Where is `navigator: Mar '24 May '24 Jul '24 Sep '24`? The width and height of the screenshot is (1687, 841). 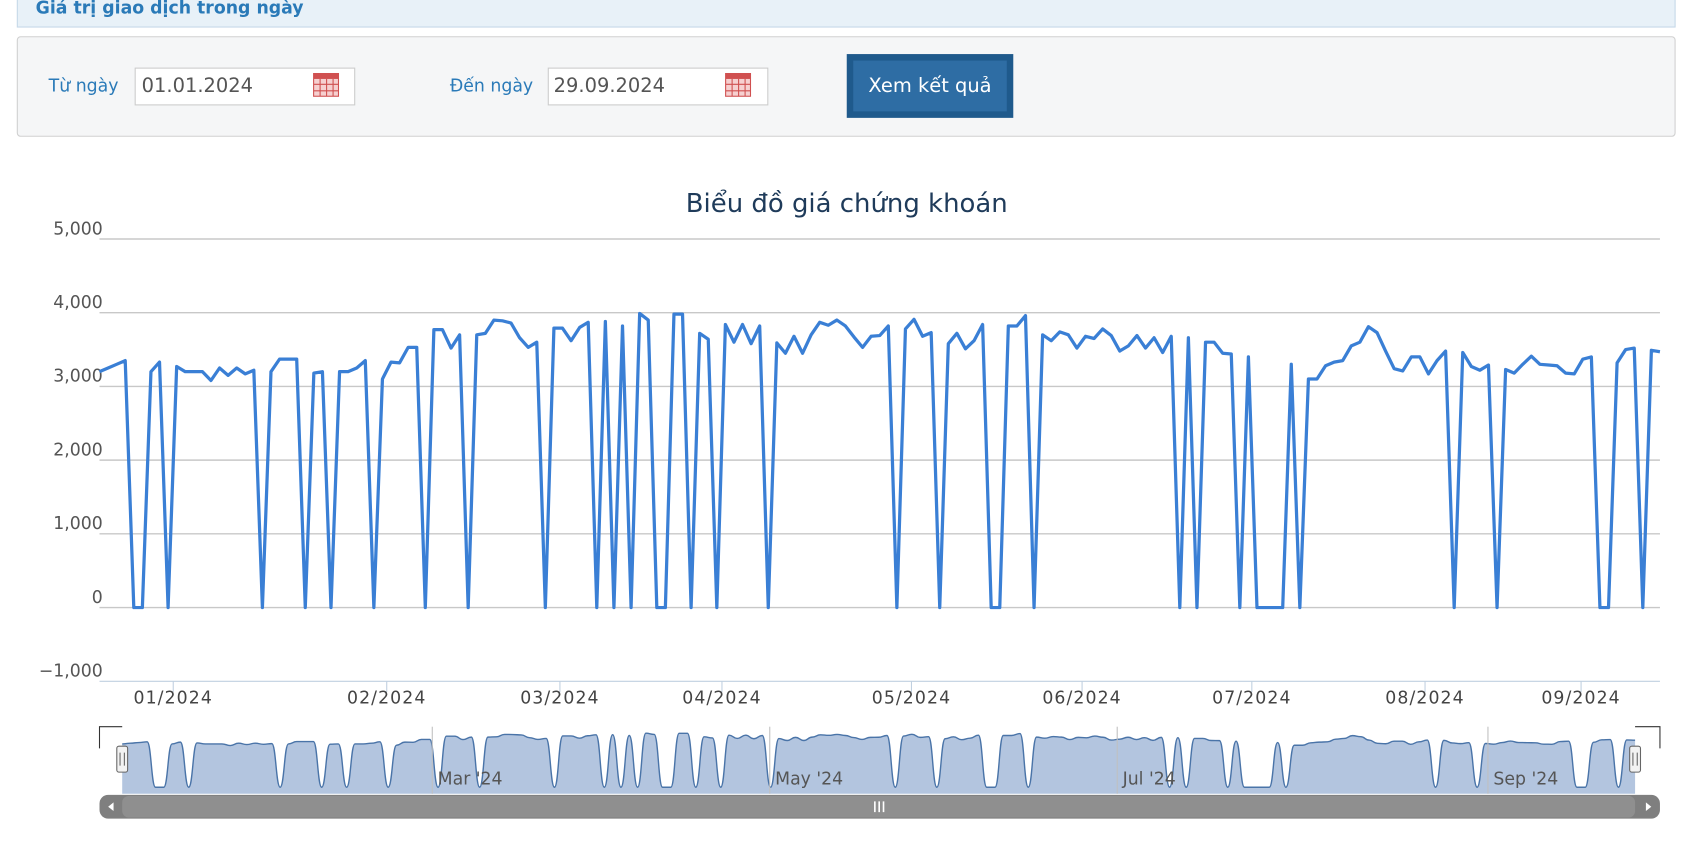 navigator: Mar '24 May '24 Jul '24 Sep '24 is located at coordinates (879, 772).